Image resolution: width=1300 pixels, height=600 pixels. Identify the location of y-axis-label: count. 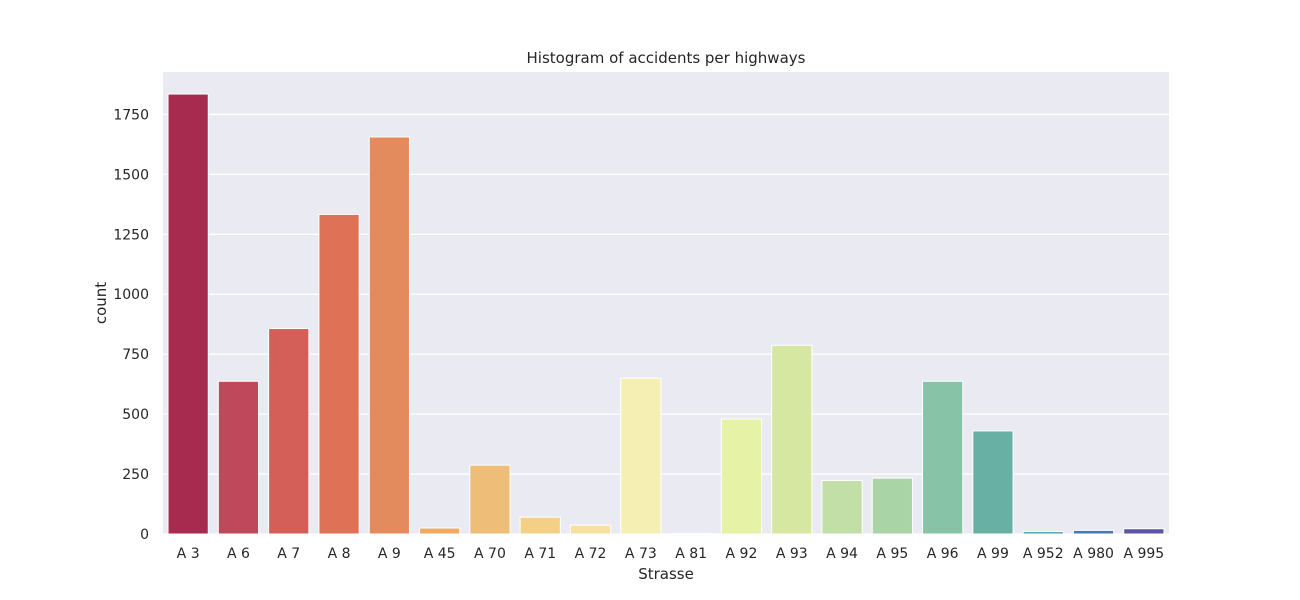
(101, 303).